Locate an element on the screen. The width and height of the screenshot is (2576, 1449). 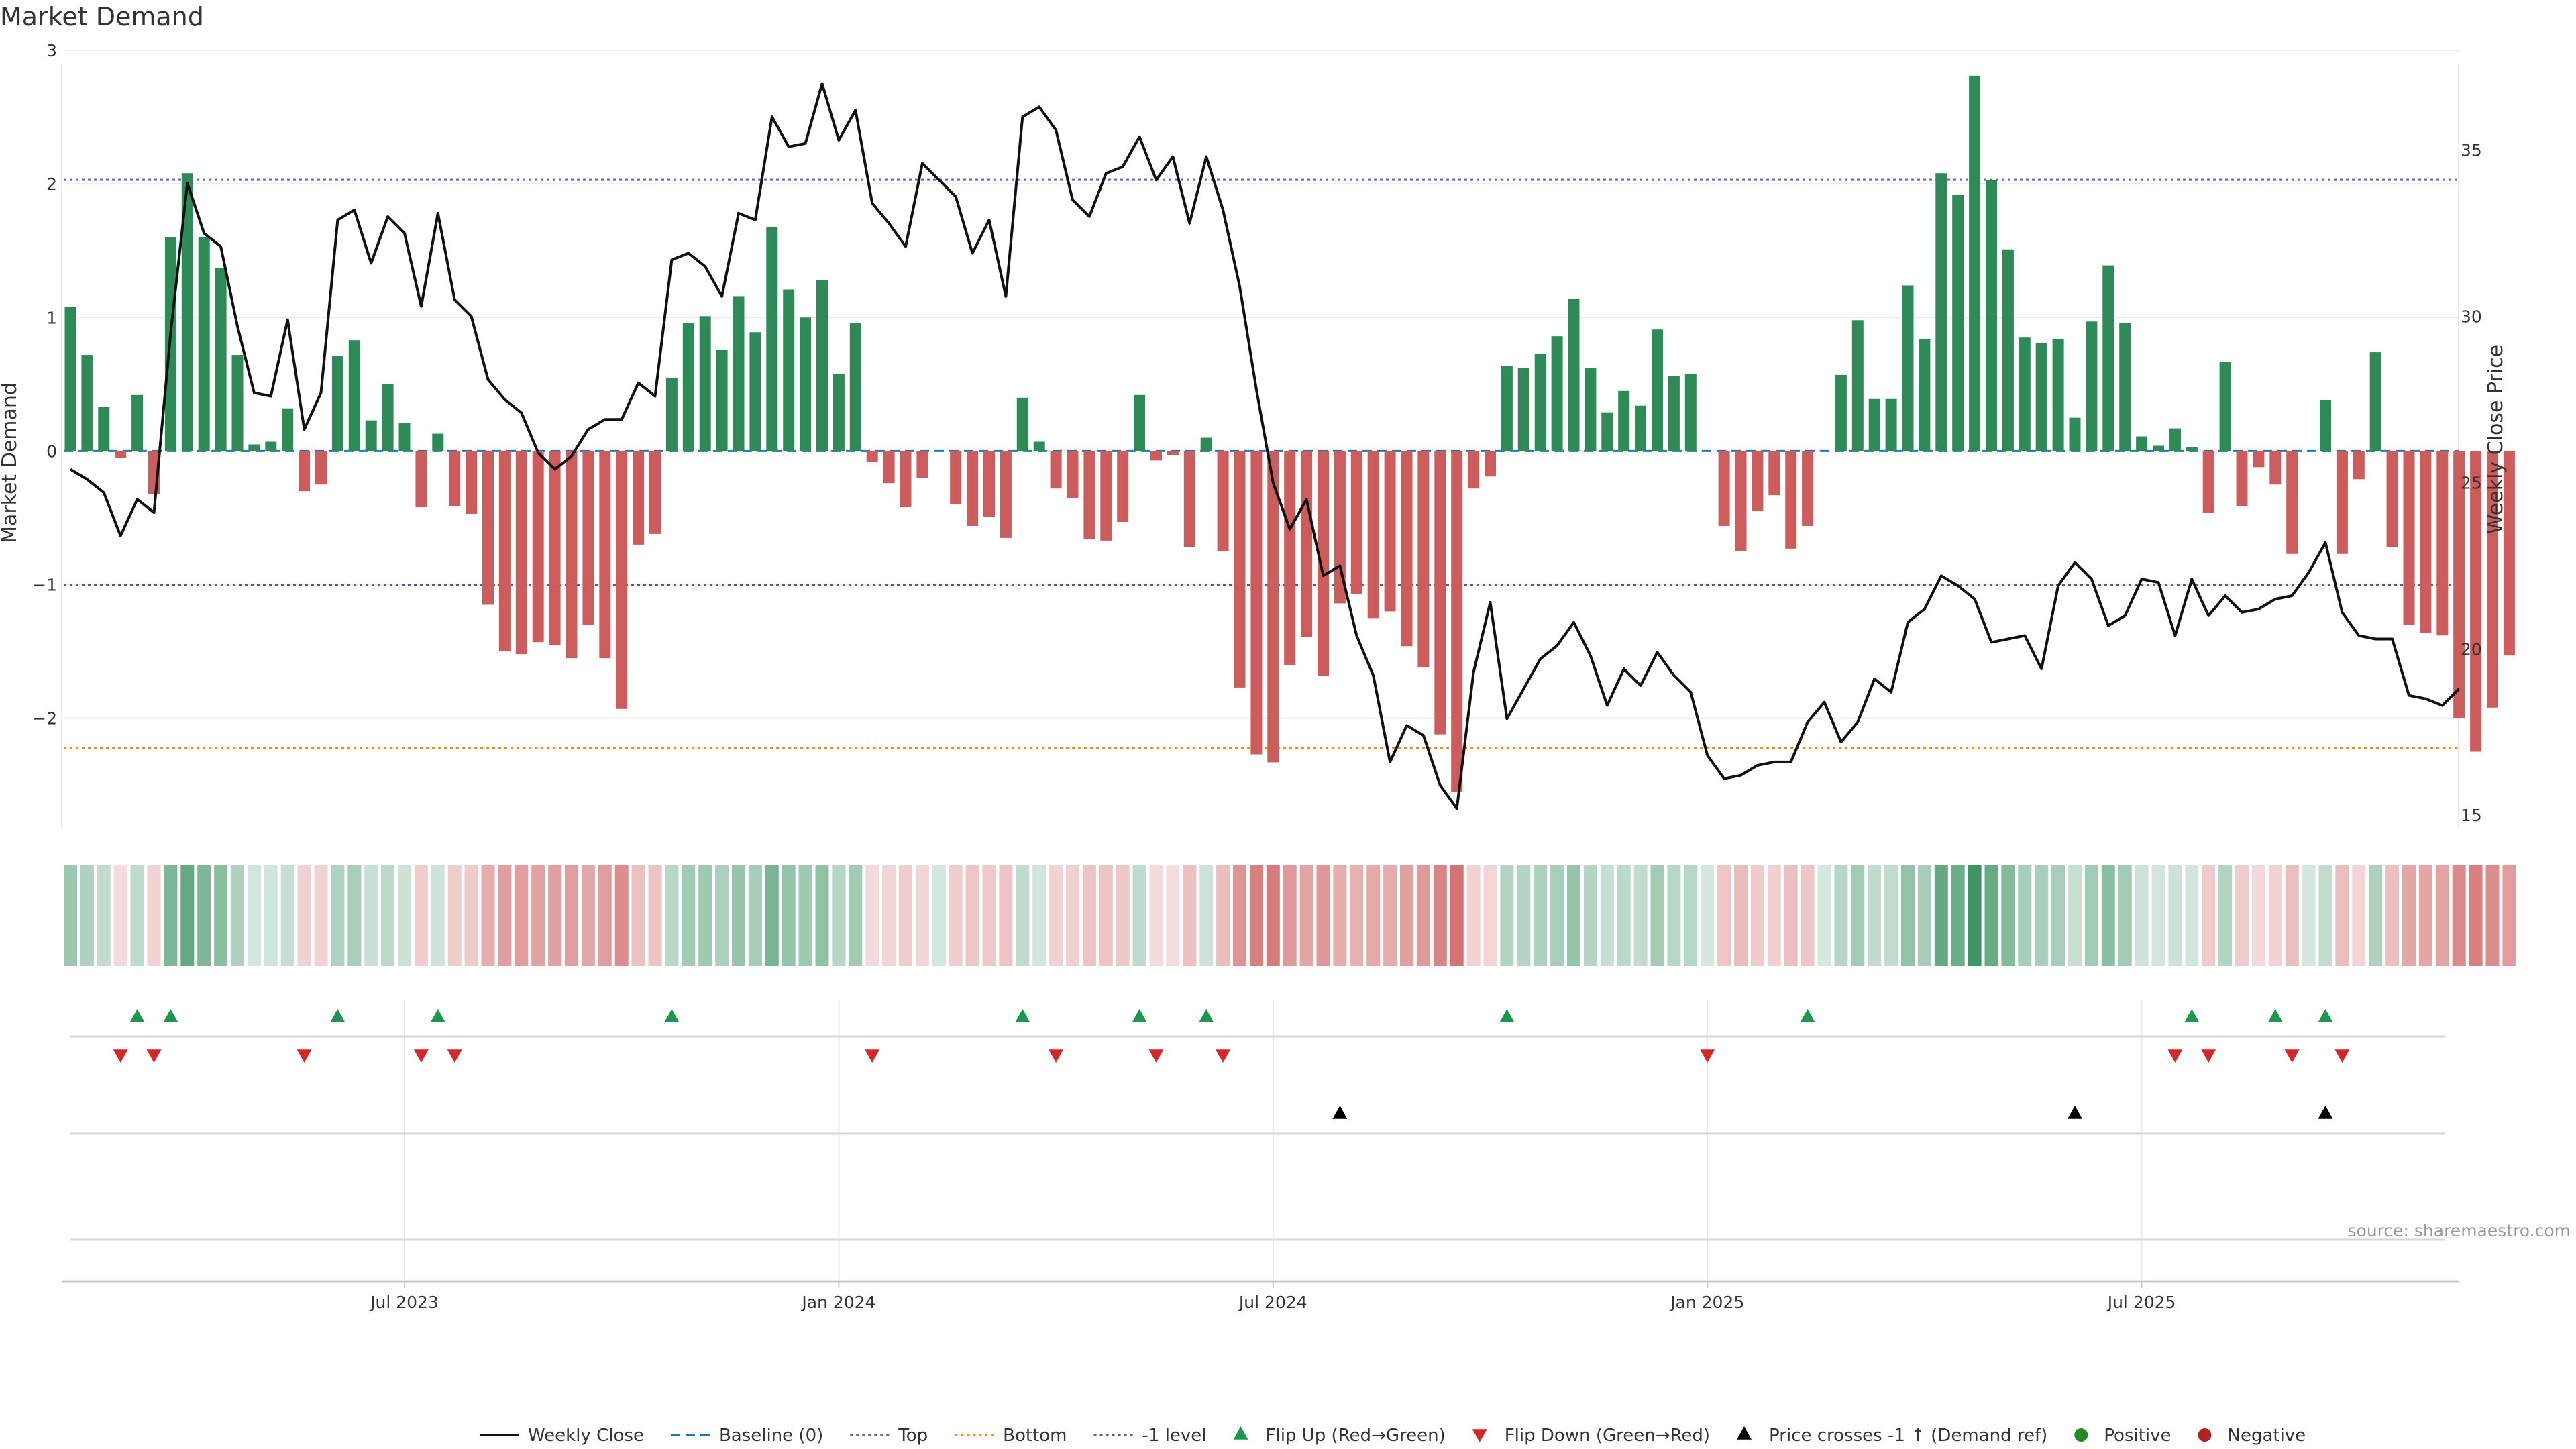
y-tick-left: 0 is located at coordinates (51, 451).